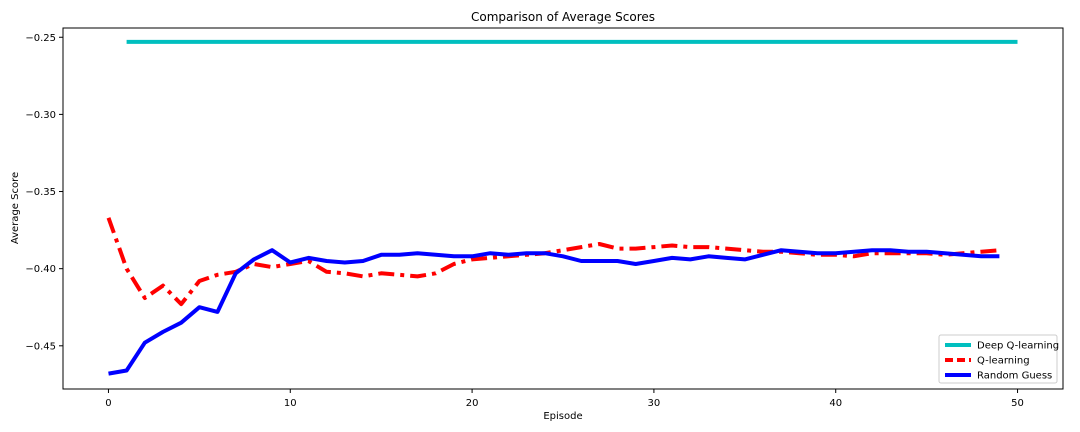  Describe the element at coordinates (835, 403) in the screenshot. I see `x-tick-label: 40` at that location.